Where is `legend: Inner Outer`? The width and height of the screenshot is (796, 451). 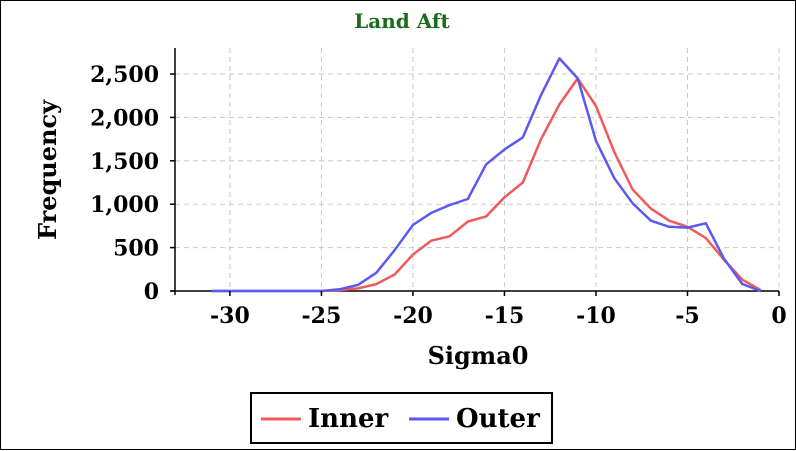 legend: Inner Outer is located at coordinates (401, 418).